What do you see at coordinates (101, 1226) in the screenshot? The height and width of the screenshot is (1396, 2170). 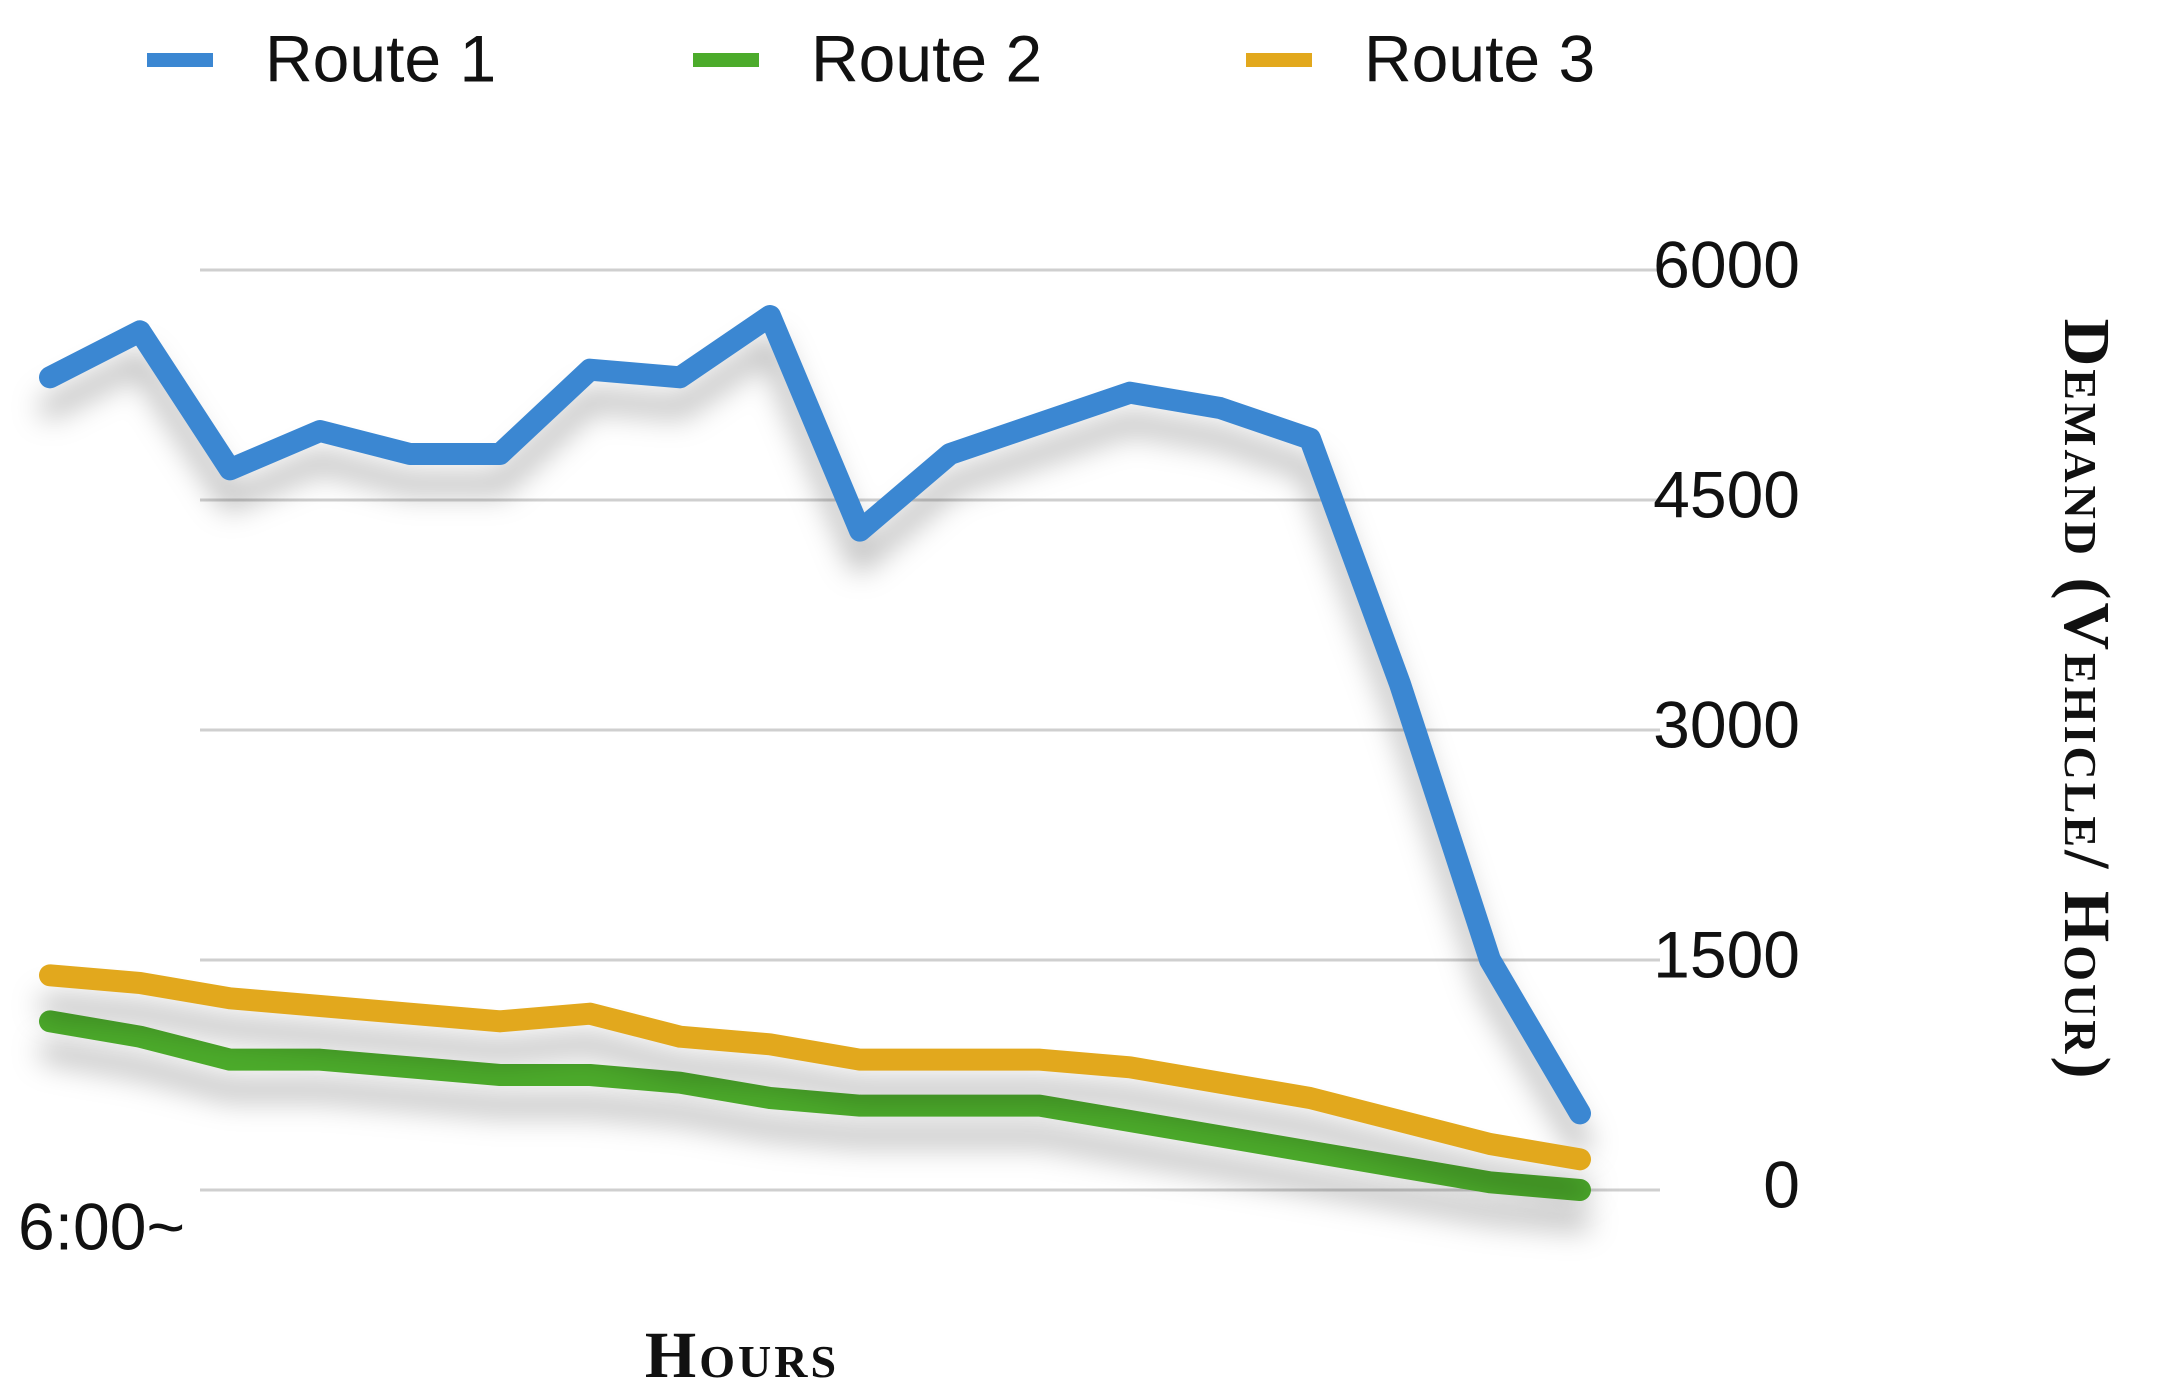 I see `x-tick-label: 6:00~` at bounding box center [101, 1226].